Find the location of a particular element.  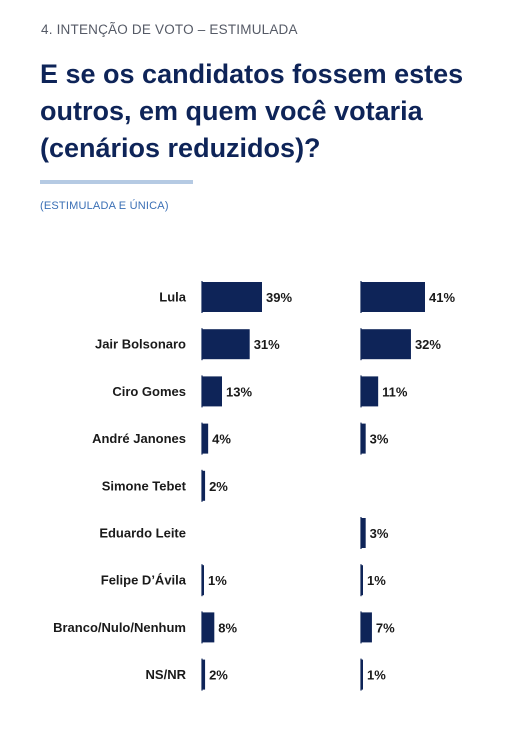

data-label: 41% is located at coordinates (442, 297).